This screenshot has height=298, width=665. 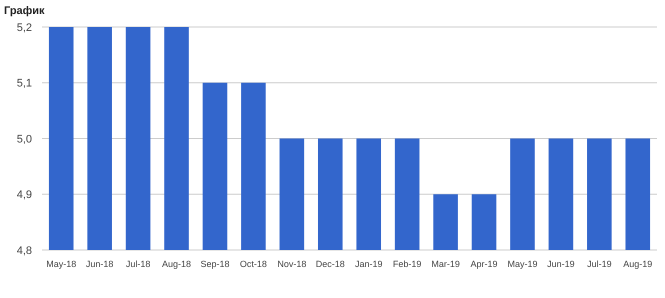 I want to click on x-tick-label: Jun-18, so click(x=100, y=264).